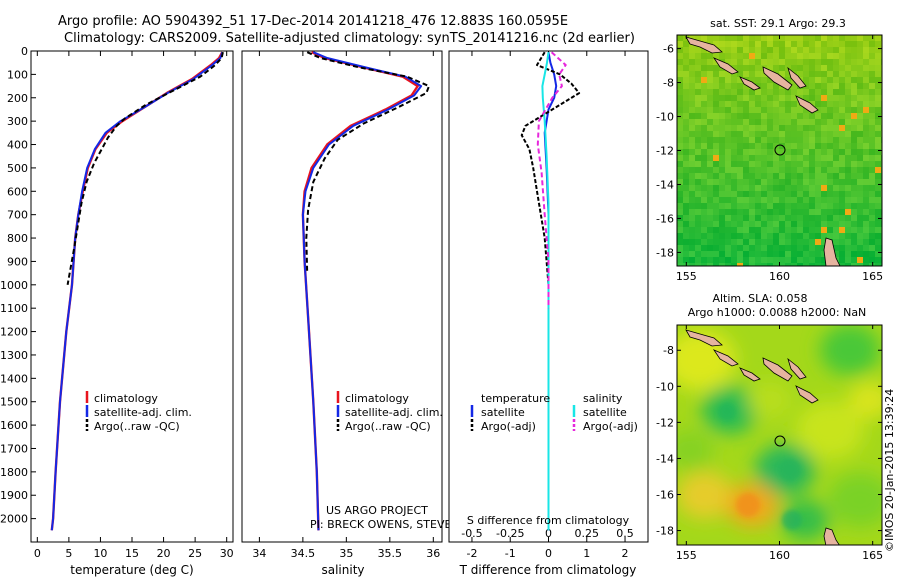 The image size is (900, 580). I want to click on legend-temperature-header: temperature, so click(515, 398).